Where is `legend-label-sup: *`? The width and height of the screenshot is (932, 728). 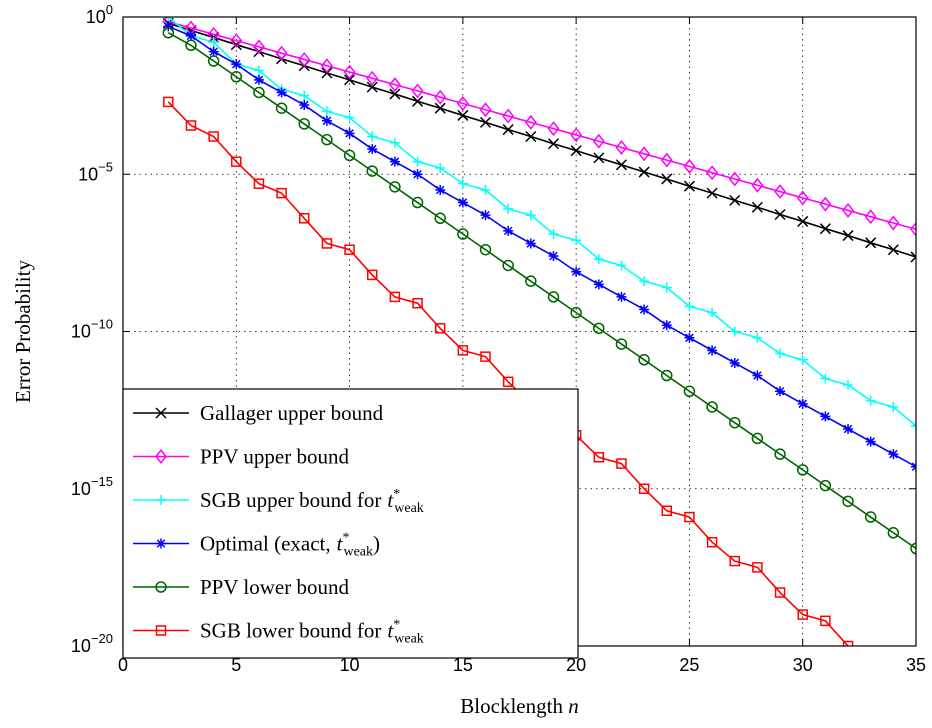
legend-label-sup: * is located at coordinates (396, 494).